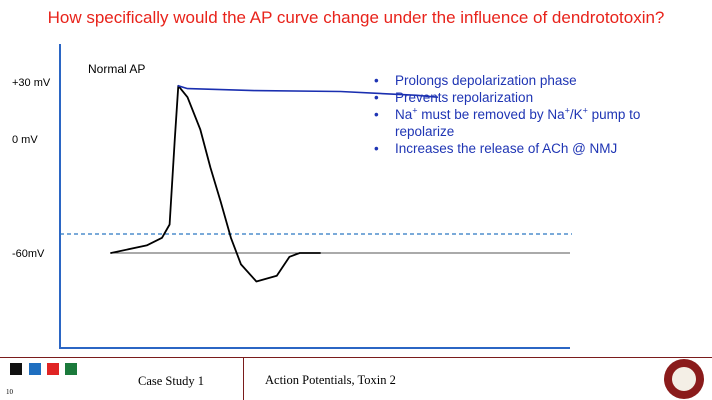 The image size is (712, 400). Describe the element at coordinates (53, 369) in the screenshot. I see `color-square-red` at that location.